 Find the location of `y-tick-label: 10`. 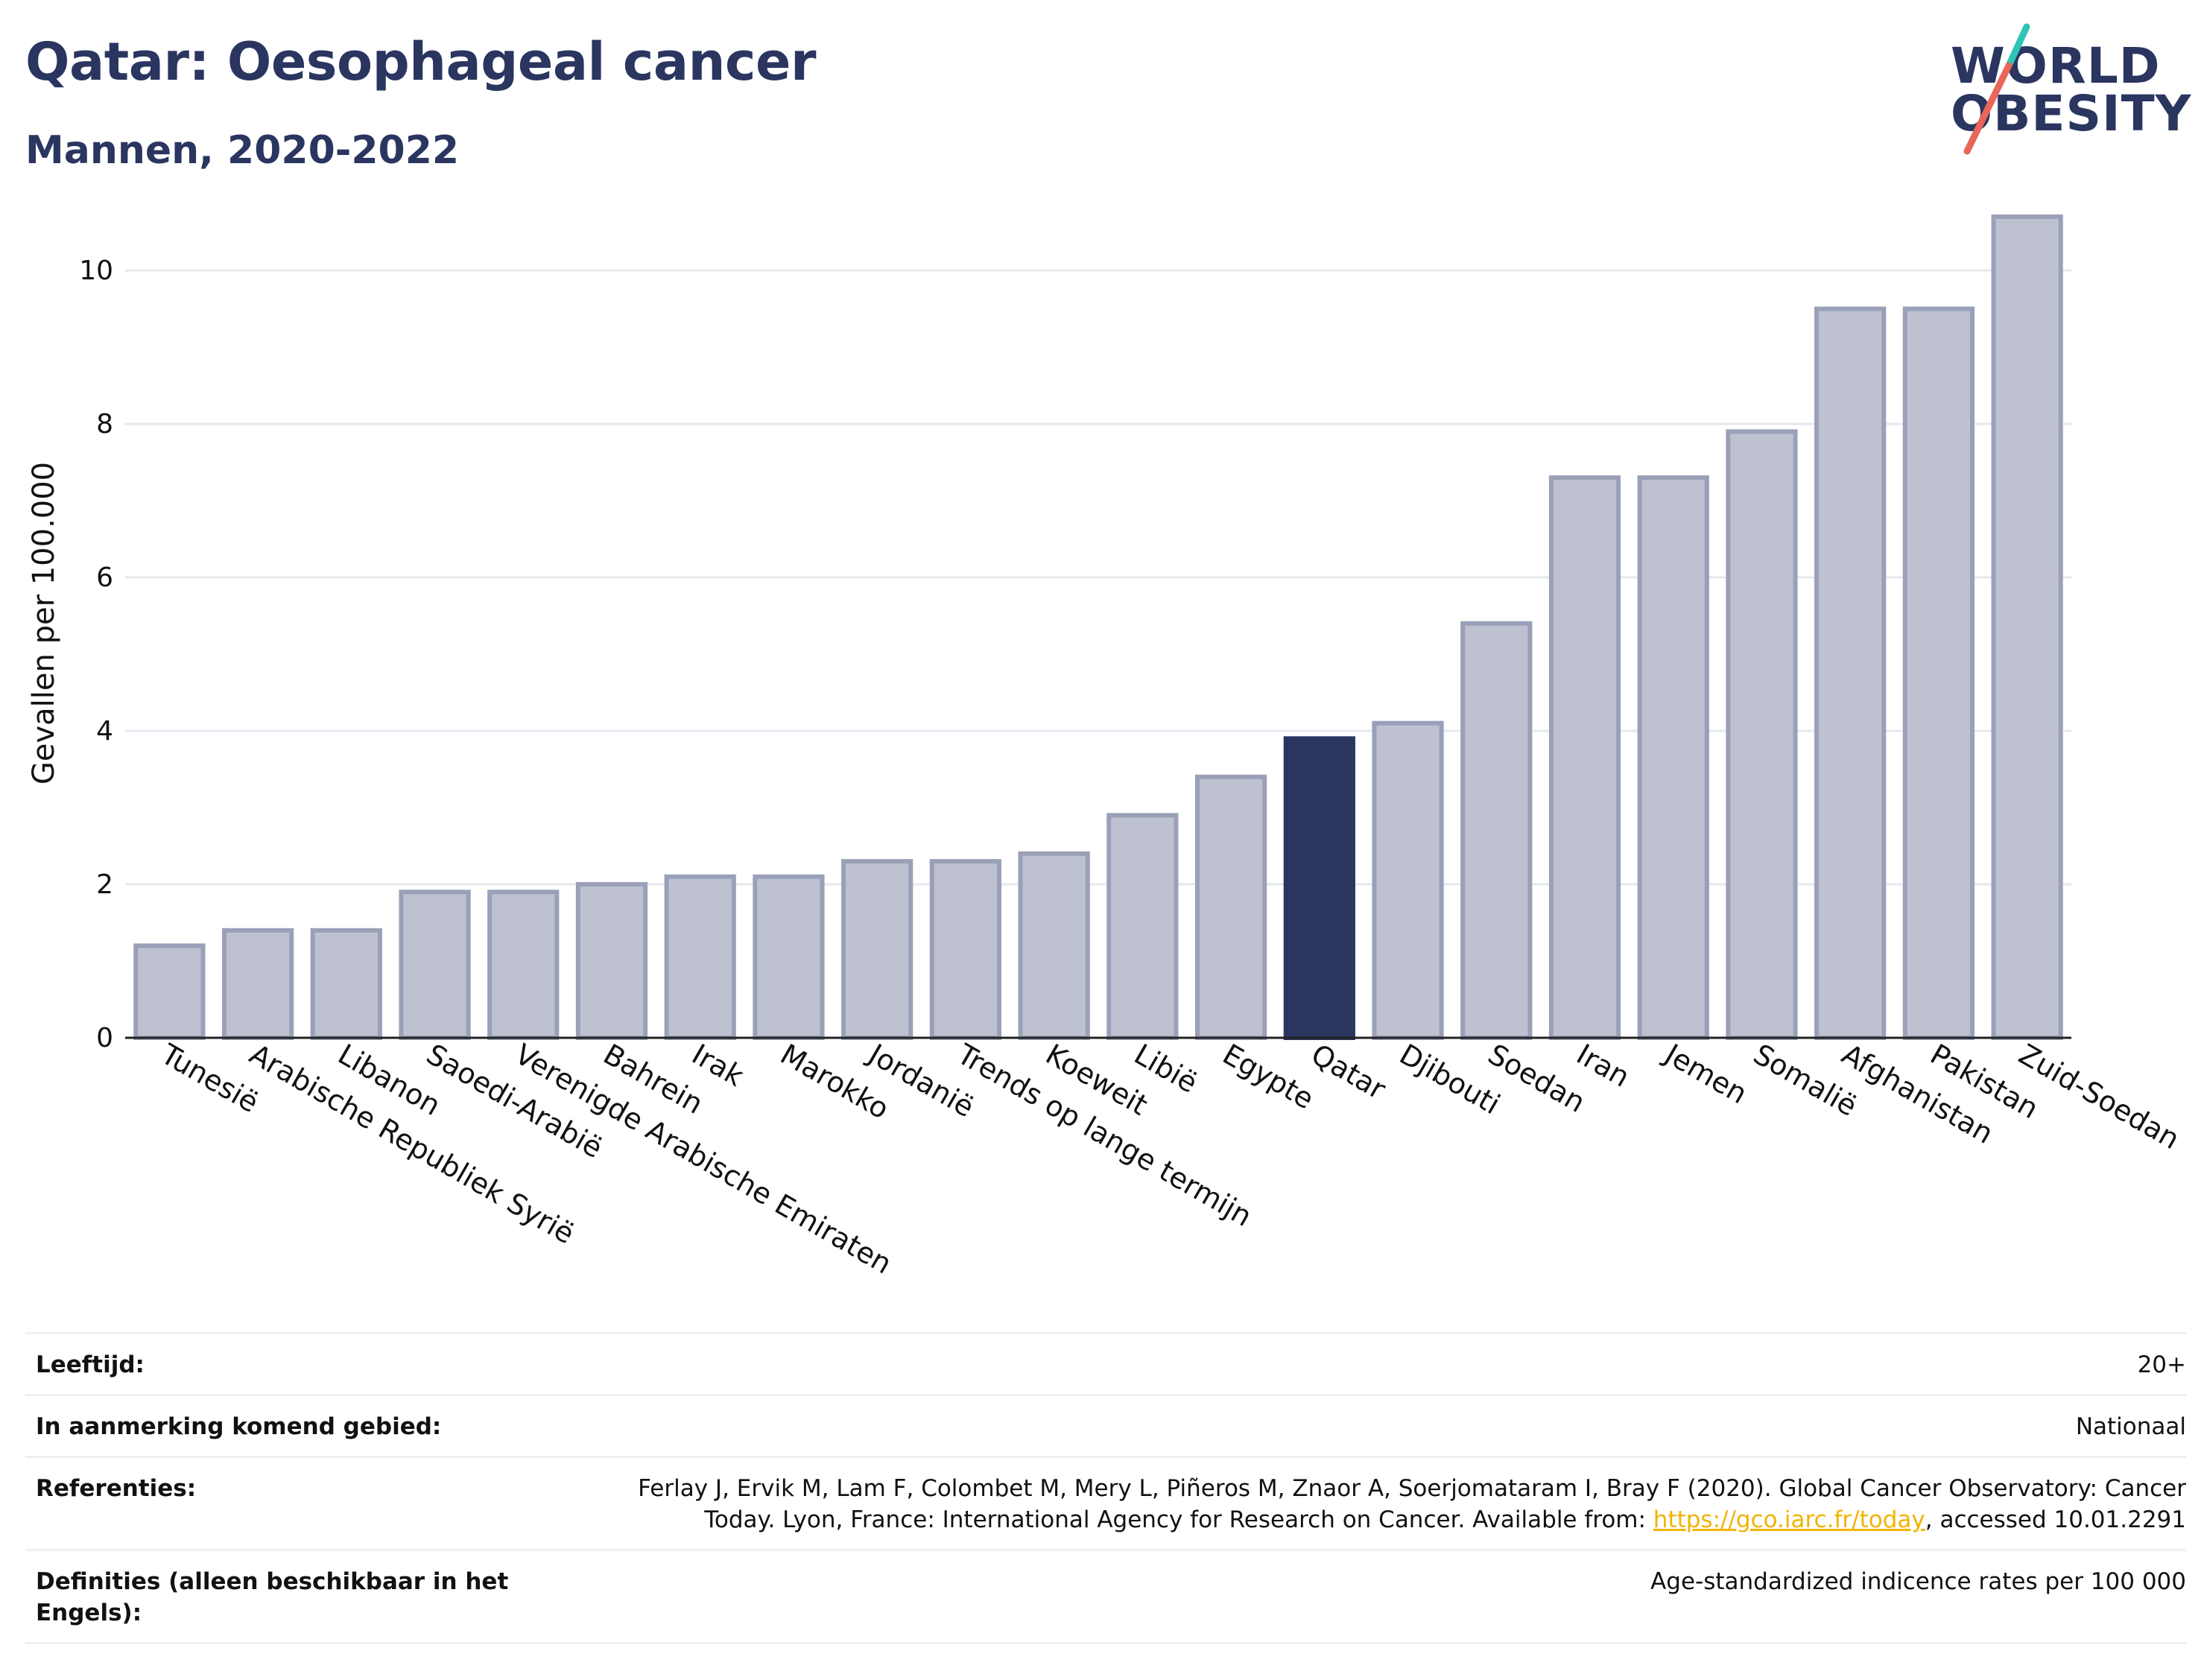

y-tick-label: 10 is located at coordinates (96, 271).